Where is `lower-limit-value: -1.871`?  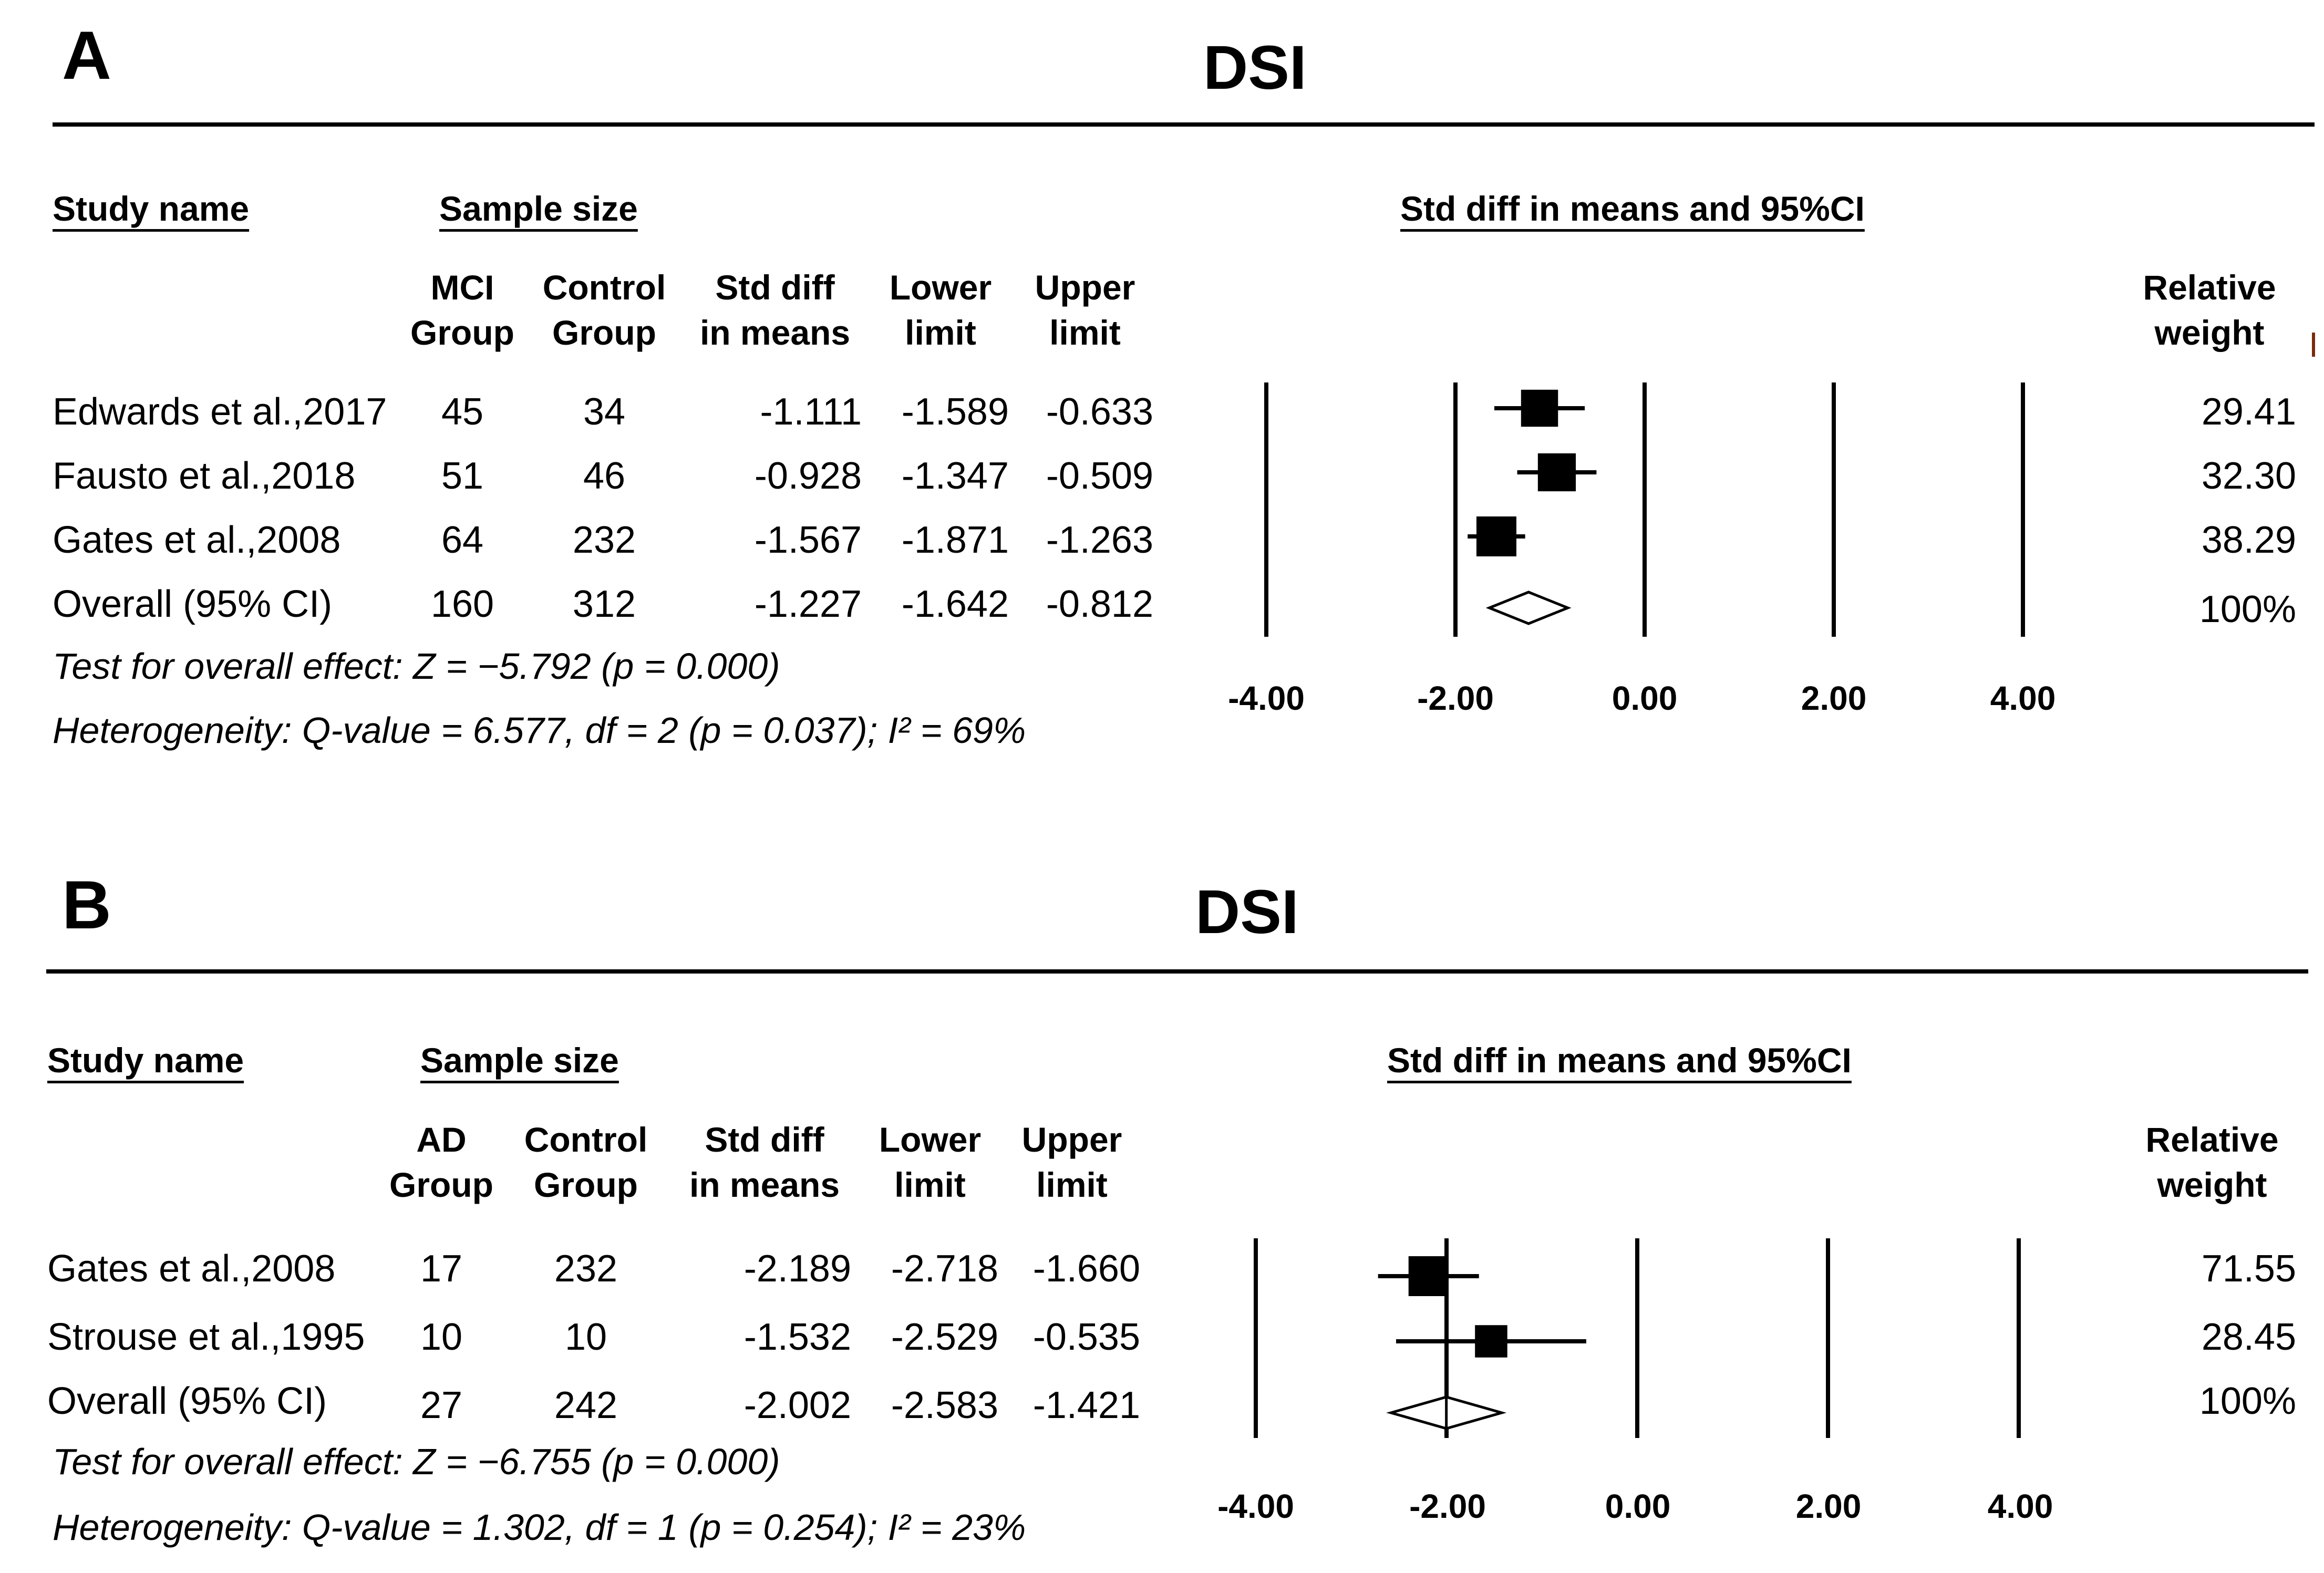
lower-limit-value: -1.871 is located at coordinates (955, 540).